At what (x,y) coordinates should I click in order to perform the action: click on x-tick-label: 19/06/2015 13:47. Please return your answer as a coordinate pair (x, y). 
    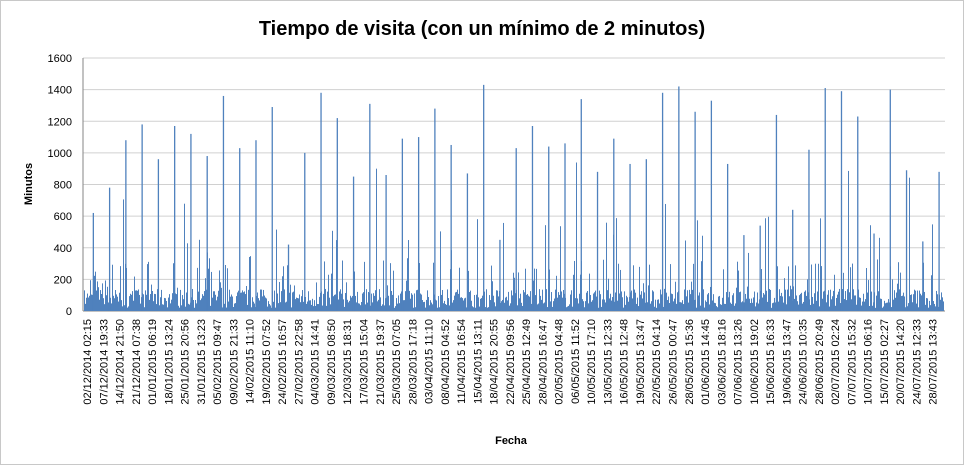
    Looking at the image, I should click on (787, 362).